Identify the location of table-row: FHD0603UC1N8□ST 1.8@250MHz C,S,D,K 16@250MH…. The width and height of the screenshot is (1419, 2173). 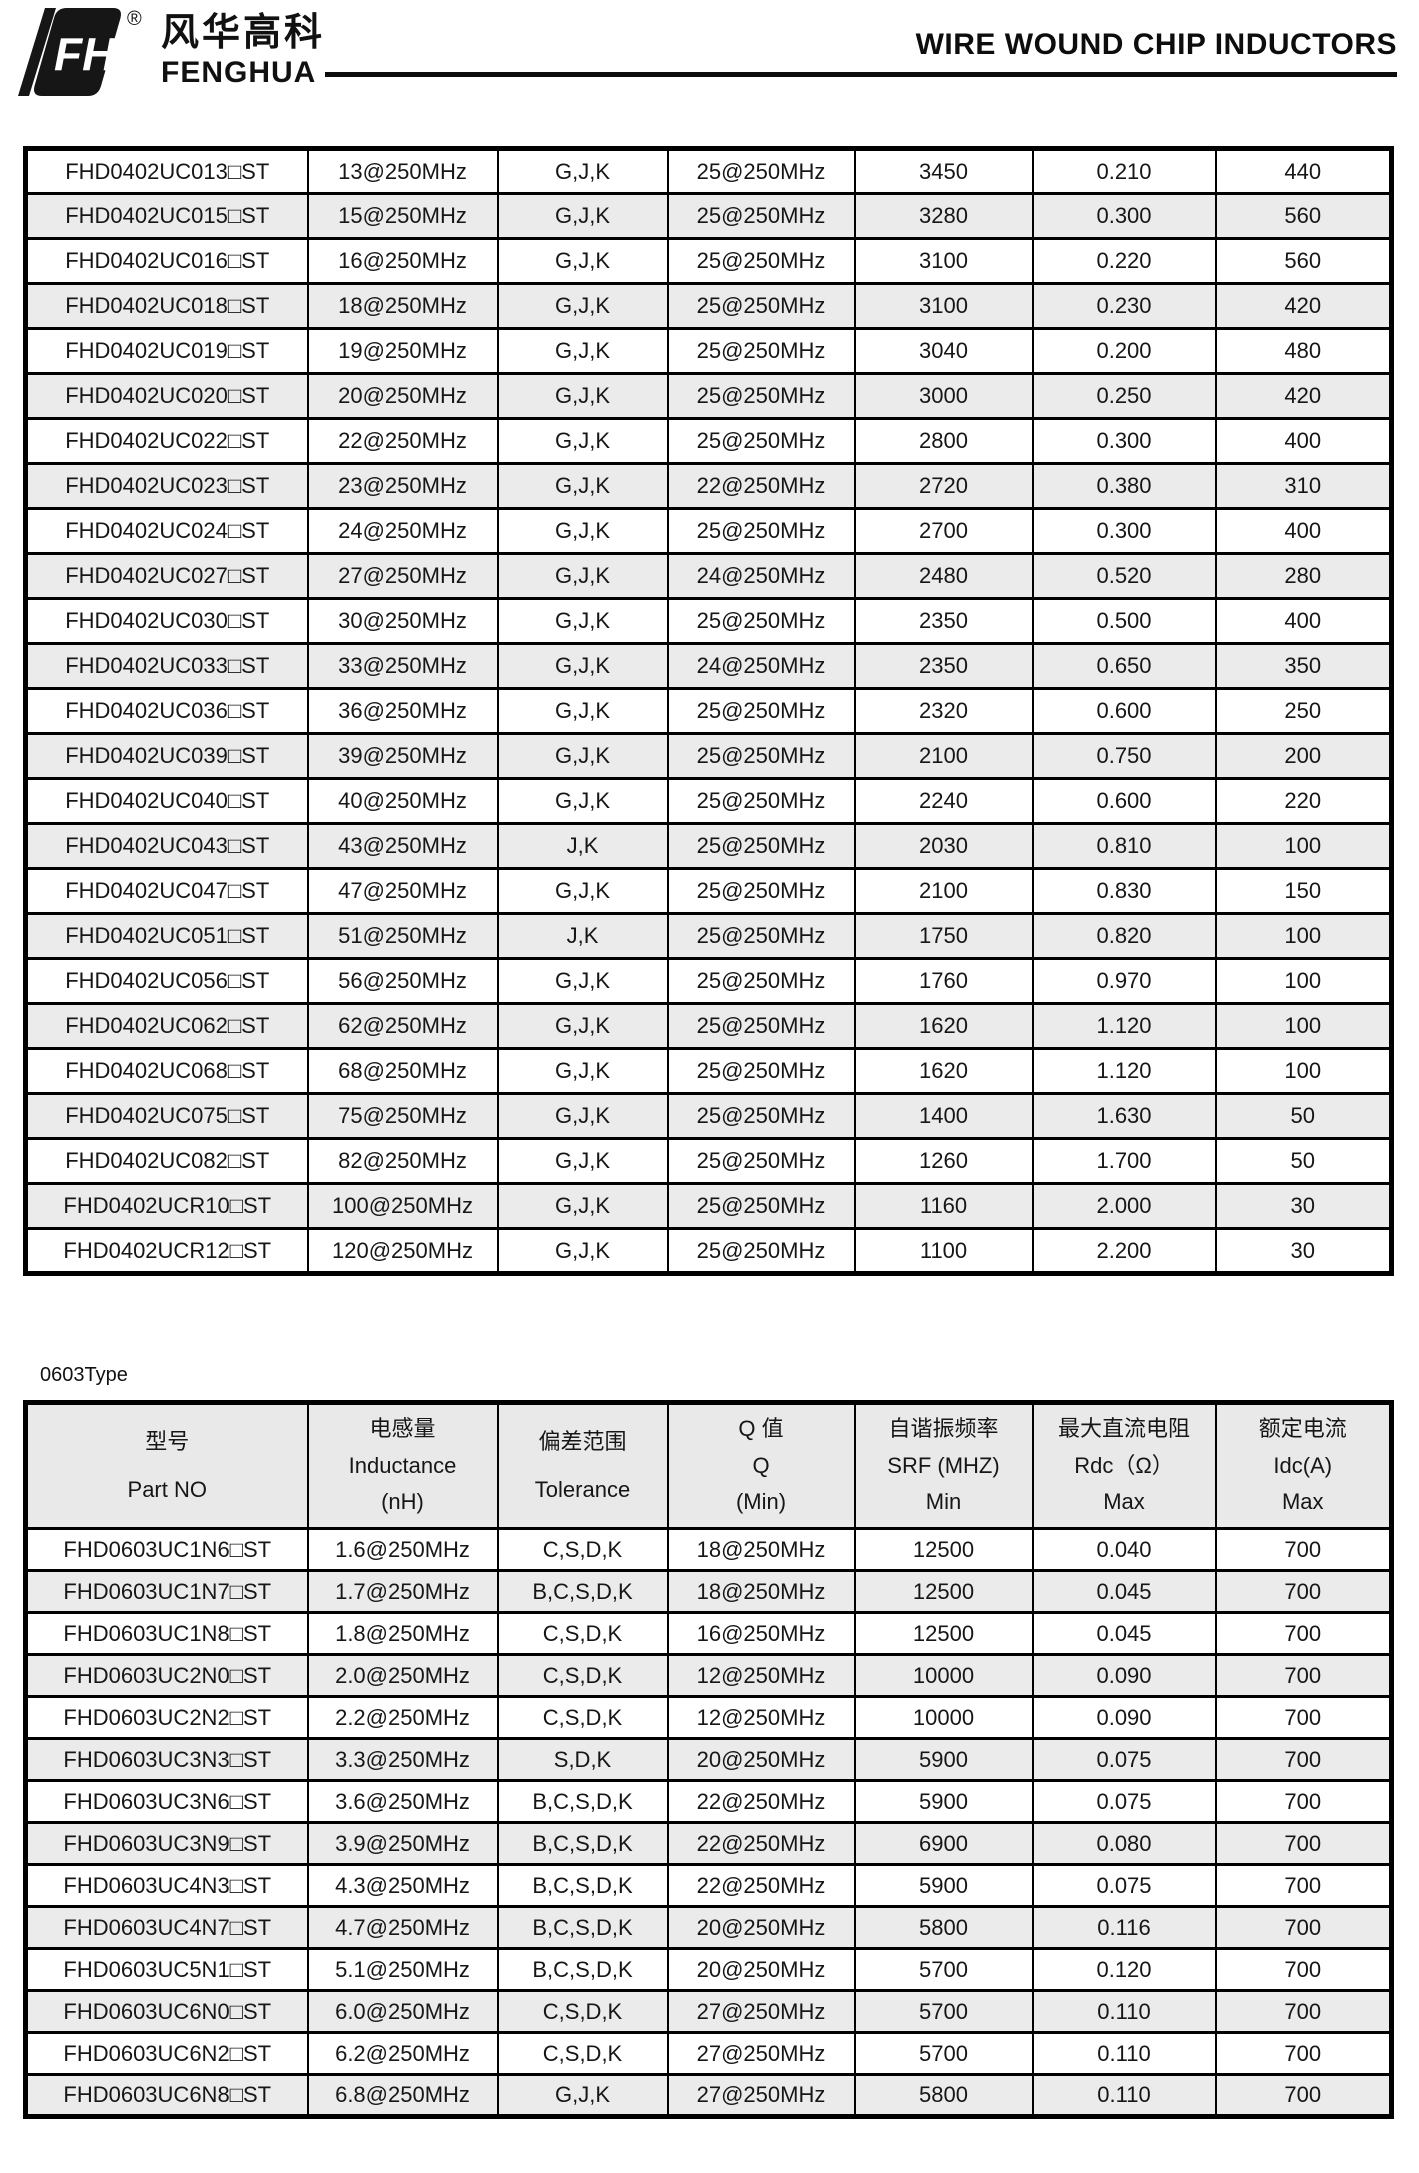
(708, 1633).